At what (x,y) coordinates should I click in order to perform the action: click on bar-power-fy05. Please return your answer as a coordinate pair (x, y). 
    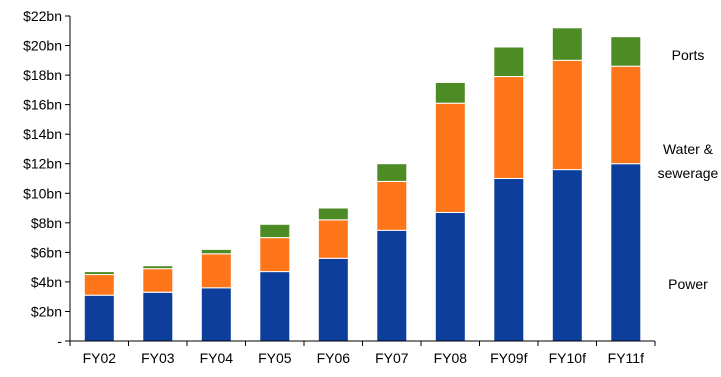
    Looking at the image, I should click on (275, 306).